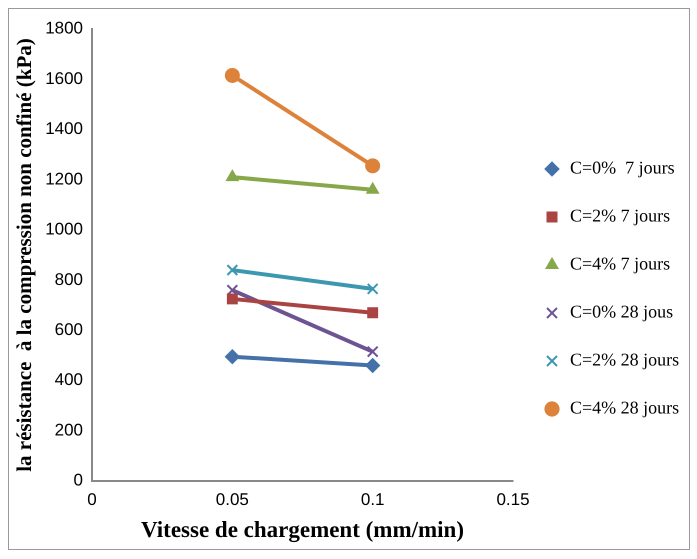 This screenshot has height=559, width=697. Describe the element at coordinates (622, 312) in the screenshot. I see `legend-label: C=0% 28 jous` at that location.